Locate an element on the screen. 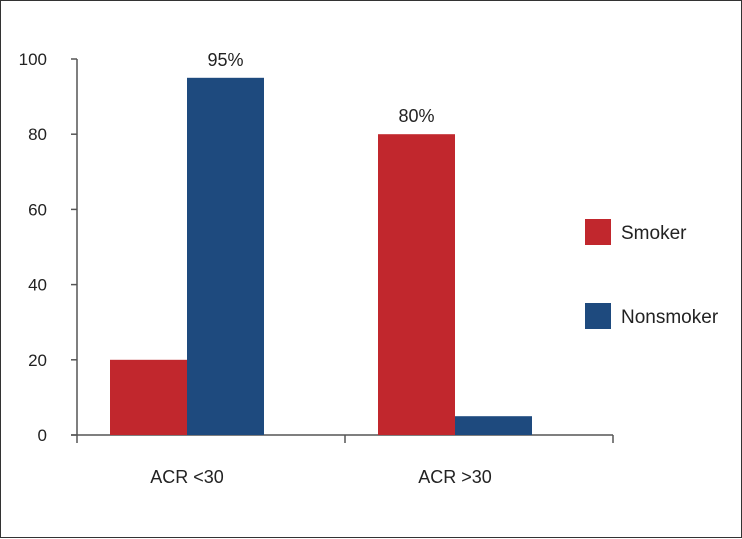 The width and height of the screenshot is (742, 539). y-tick-label: 60 is located at coordinates (37, 209).